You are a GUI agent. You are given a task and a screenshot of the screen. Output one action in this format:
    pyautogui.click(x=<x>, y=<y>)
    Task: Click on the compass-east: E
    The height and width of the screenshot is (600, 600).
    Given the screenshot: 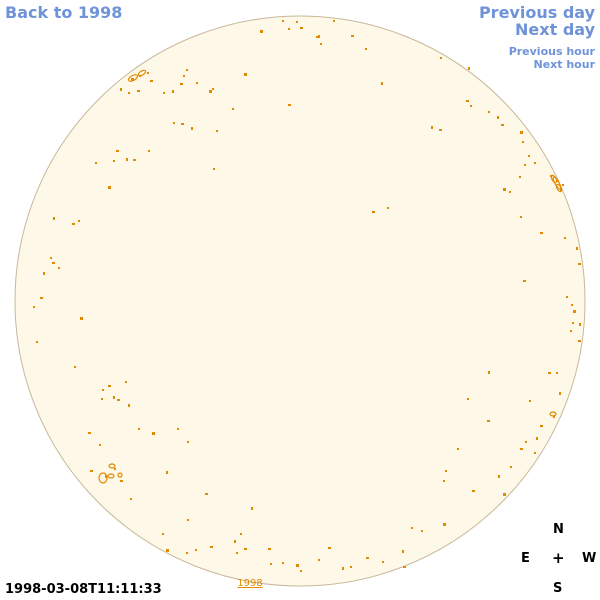 What is the action you would take?
    pyautogui.click(x=525, y=558)
    